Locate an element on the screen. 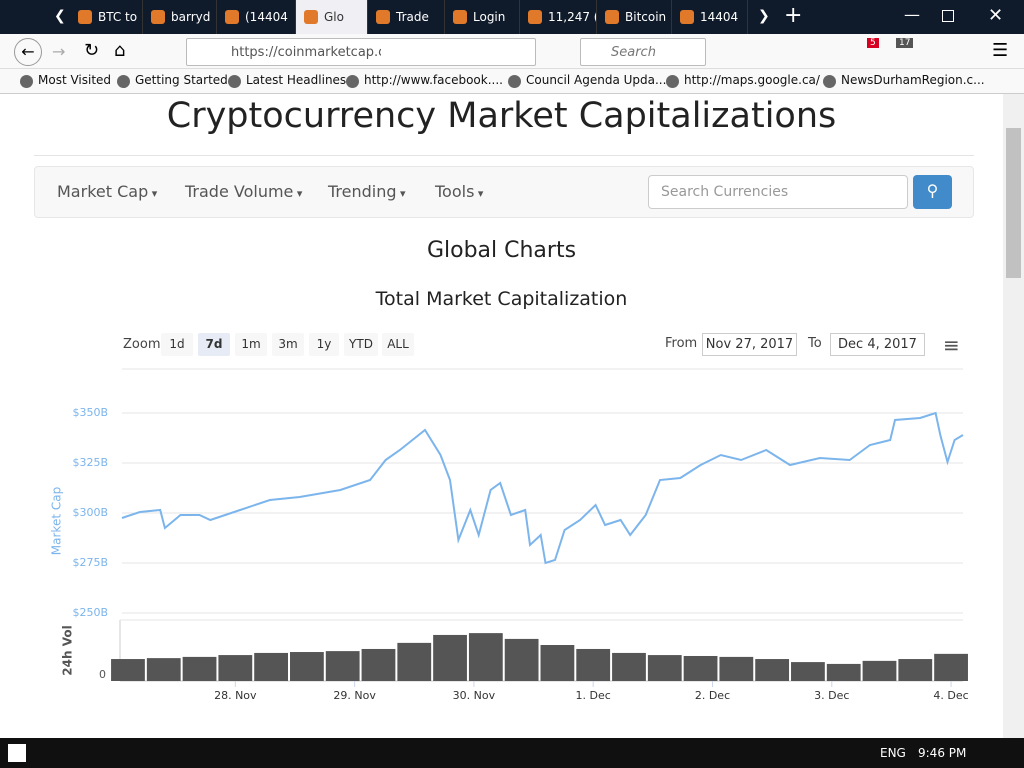 The height and width of the screenshot is (768, 1024). zoom-button: 7d is located at coordinates (214, 344).